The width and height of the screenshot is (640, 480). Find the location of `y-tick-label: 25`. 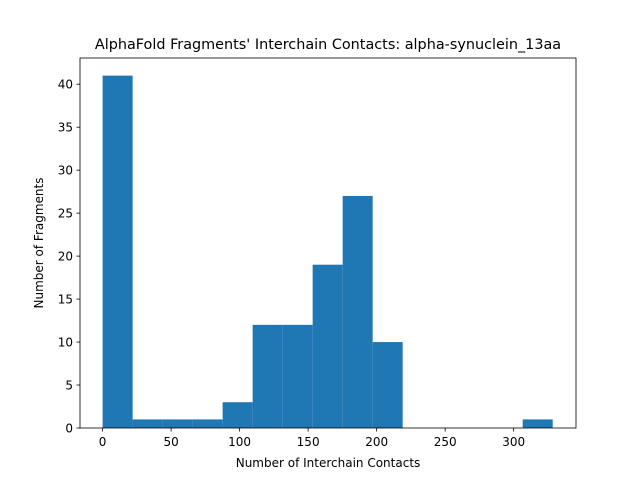

y-tick-label: 25 is located at coordinates (65, 214).